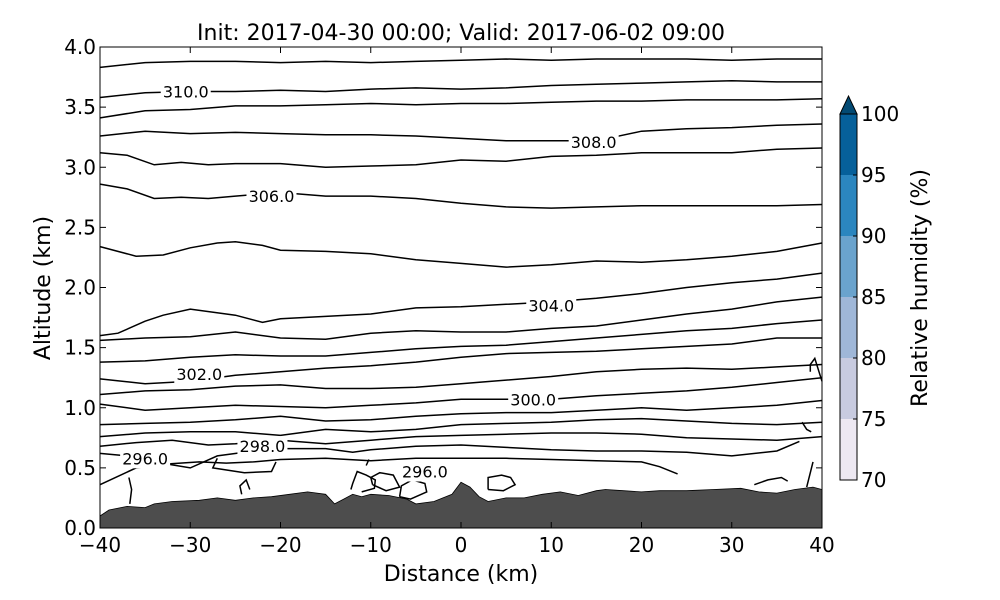  Describe the element at coordinates (731, 545) in the screenshot. I see `x-tick-label: 30` at that location.